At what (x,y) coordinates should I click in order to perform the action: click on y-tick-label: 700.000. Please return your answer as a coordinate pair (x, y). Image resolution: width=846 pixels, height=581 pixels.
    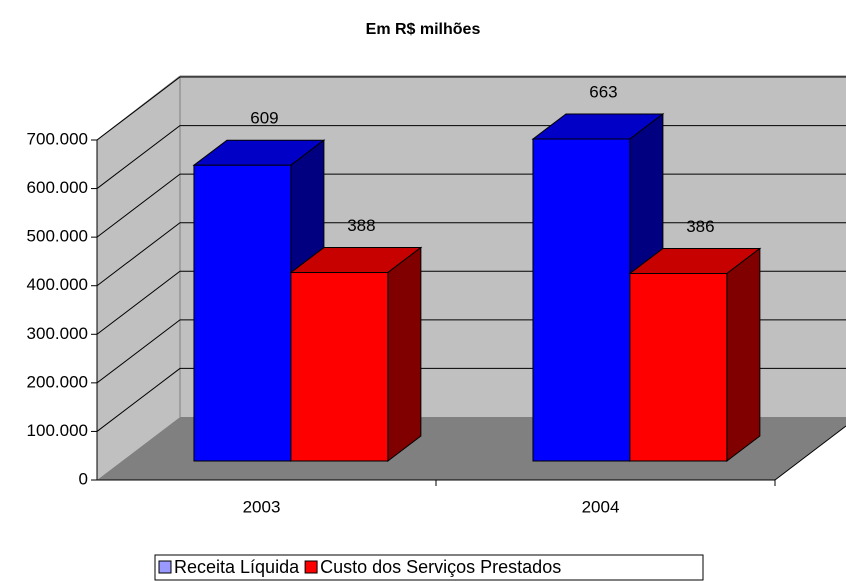
    Looking at the image, I should click on (57, 138).